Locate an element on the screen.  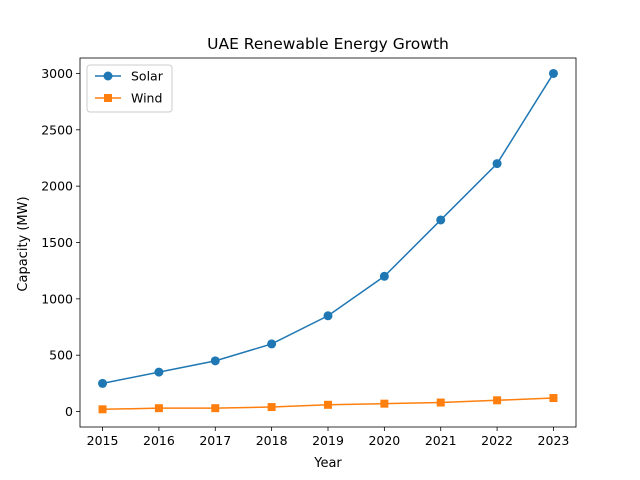
legend-marker-square is located at coordinates (108, 98).